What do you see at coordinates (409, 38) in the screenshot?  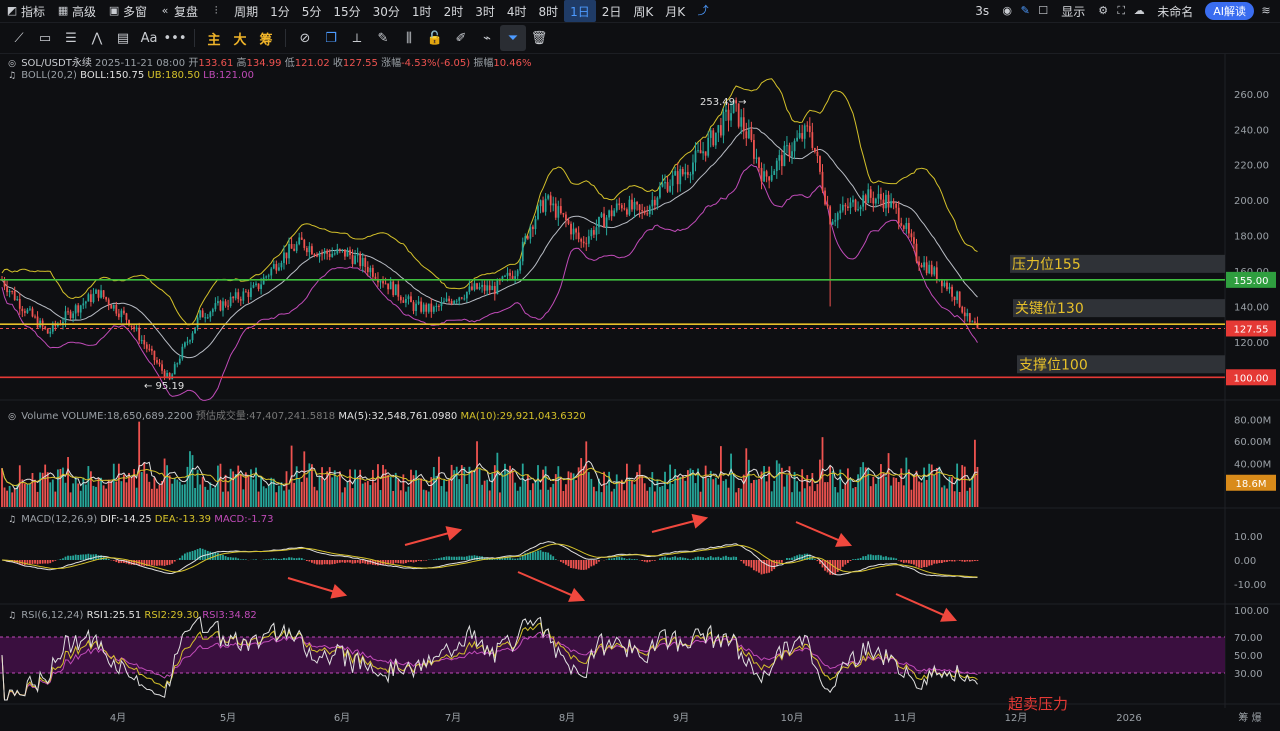 I see `candle-icon: ⫼` at bounding box center [409, 38].